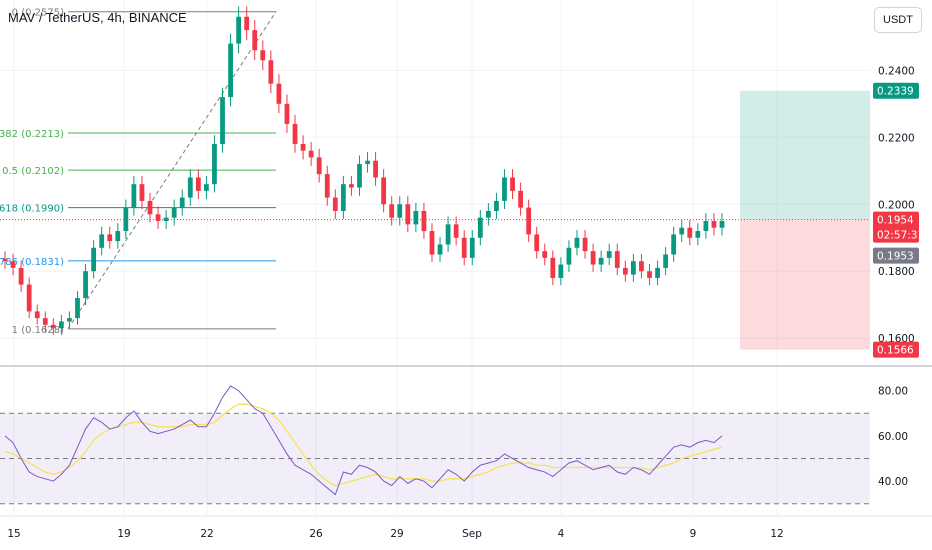  I want to click on time-axis-label: 22, so click(206, 534).